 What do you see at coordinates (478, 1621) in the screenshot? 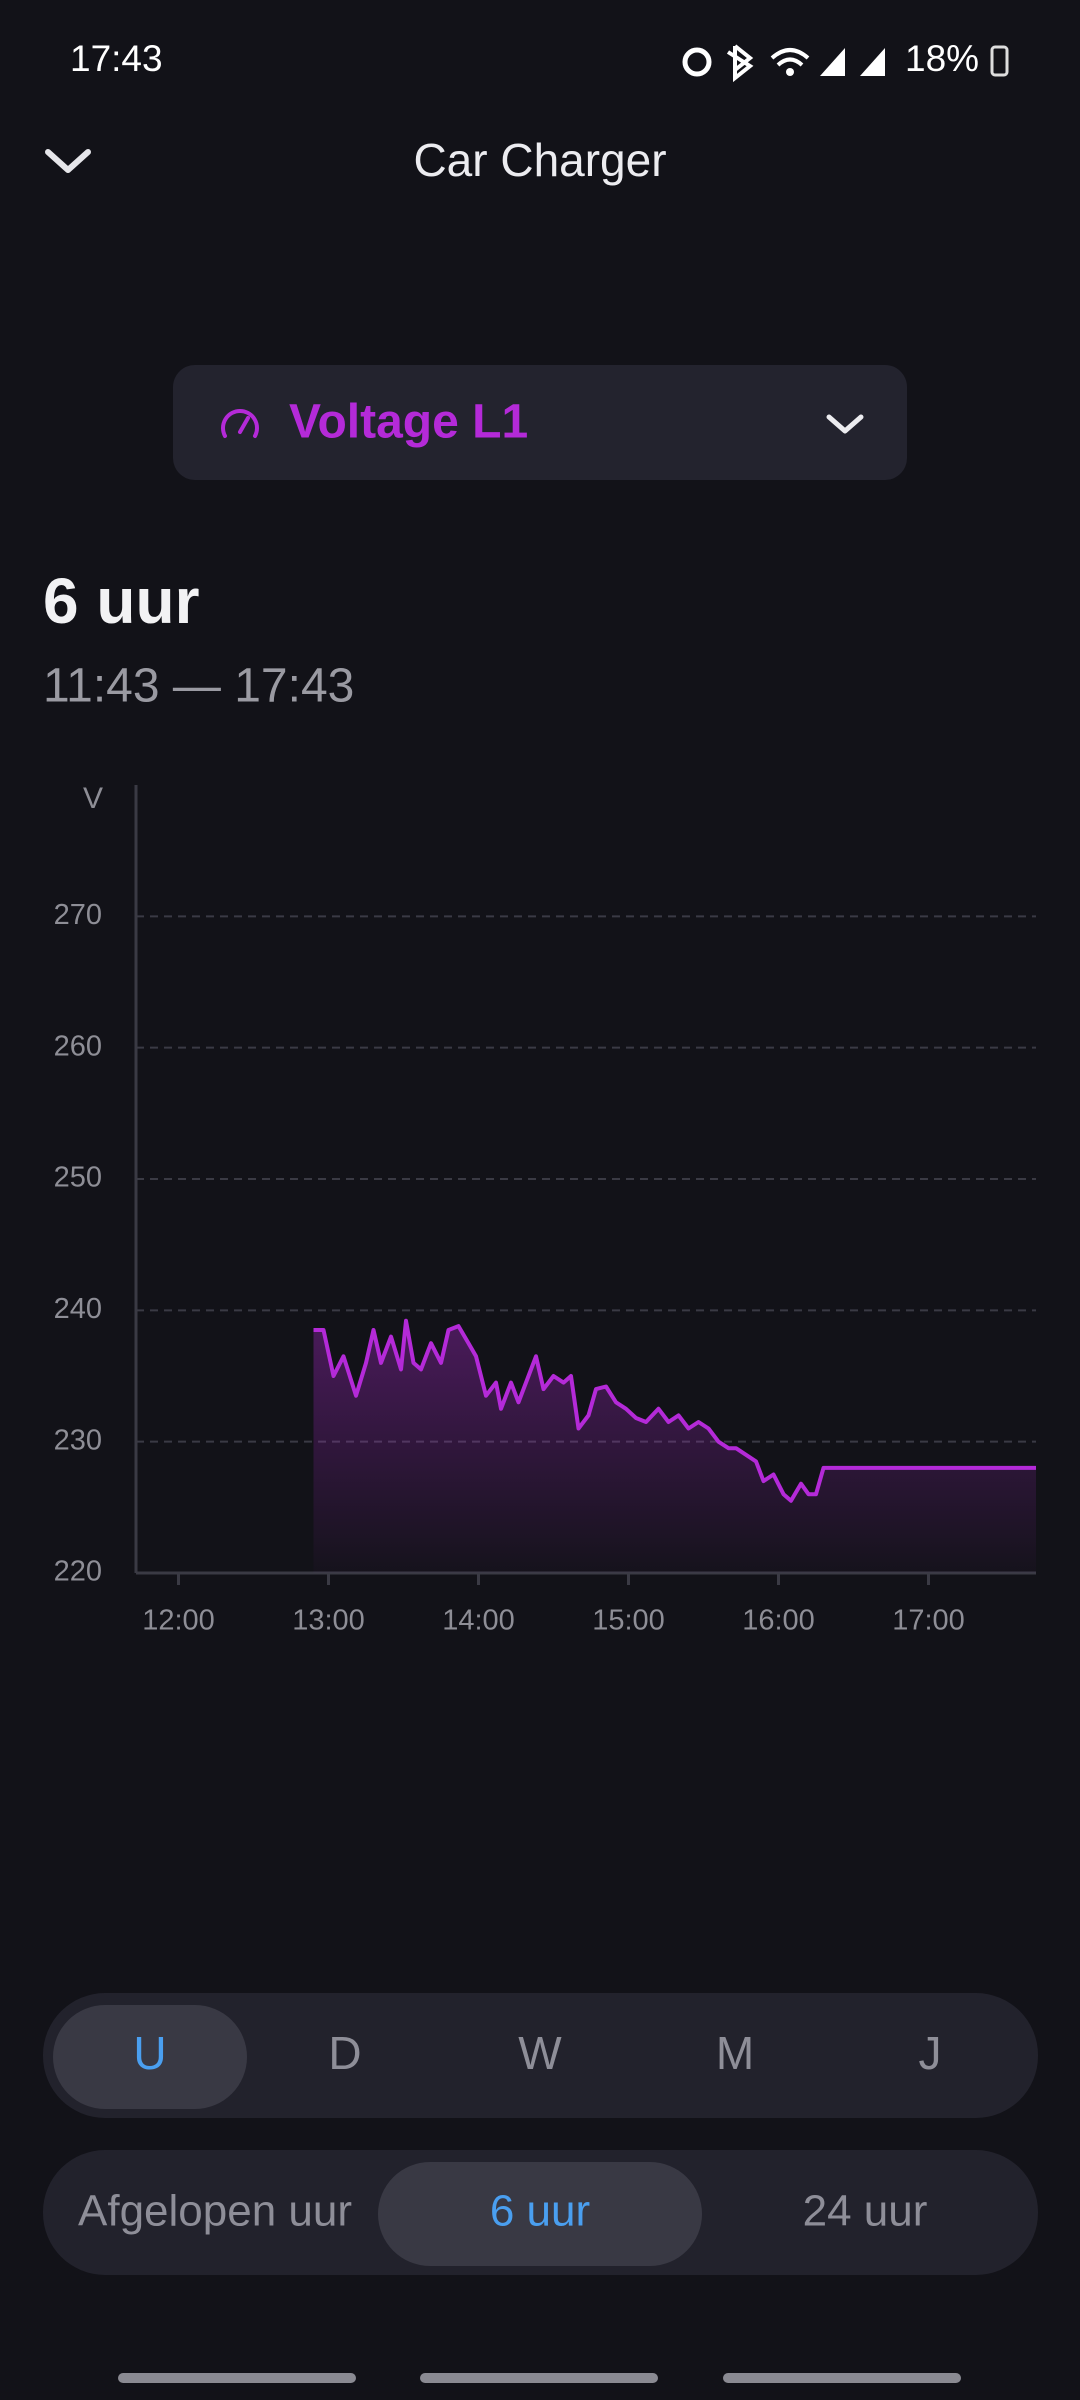
I see `x-tick-label: 14:00` at bounding box center [478, 1621].